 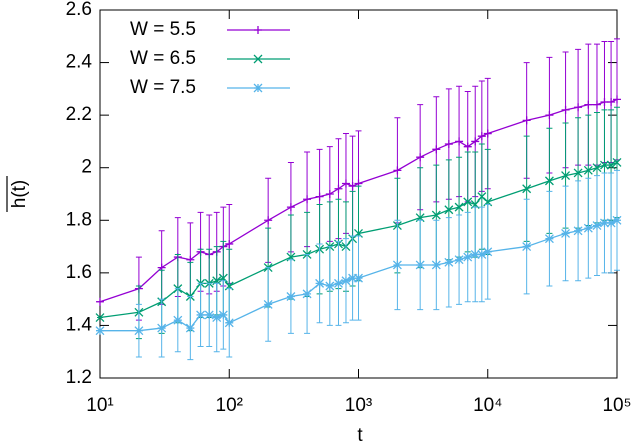 What do you see at coordinates (79, 114) in the screenshot?
I see `y-tick-label: 2.2` at bounding box center [79, 114].